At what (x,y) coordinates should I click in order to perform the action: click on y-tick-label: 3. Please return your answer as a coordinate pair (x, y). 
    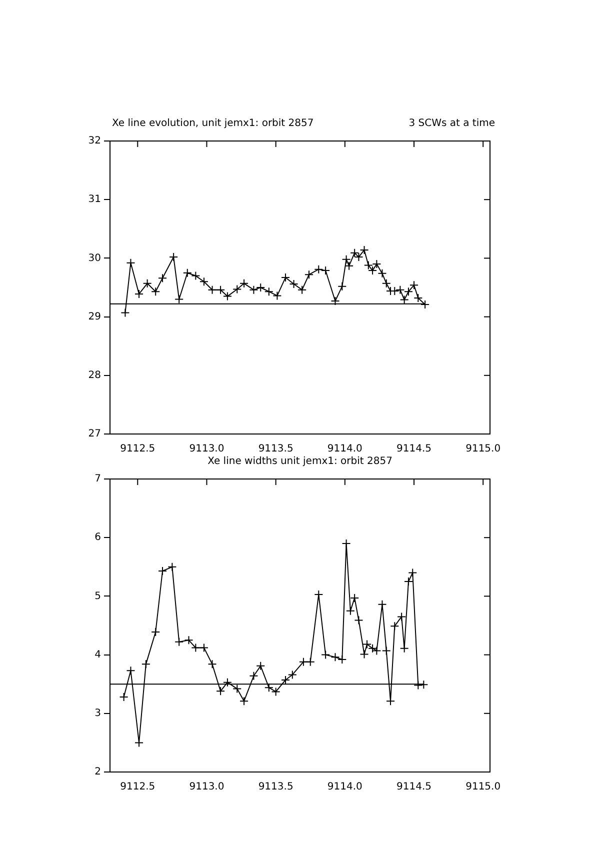
    Looking at the image, I should click on (97, 713).